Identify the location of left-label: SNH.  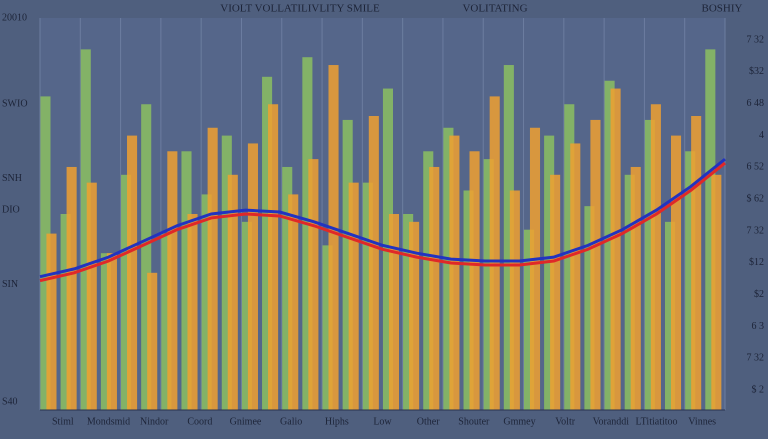
(12, 178).